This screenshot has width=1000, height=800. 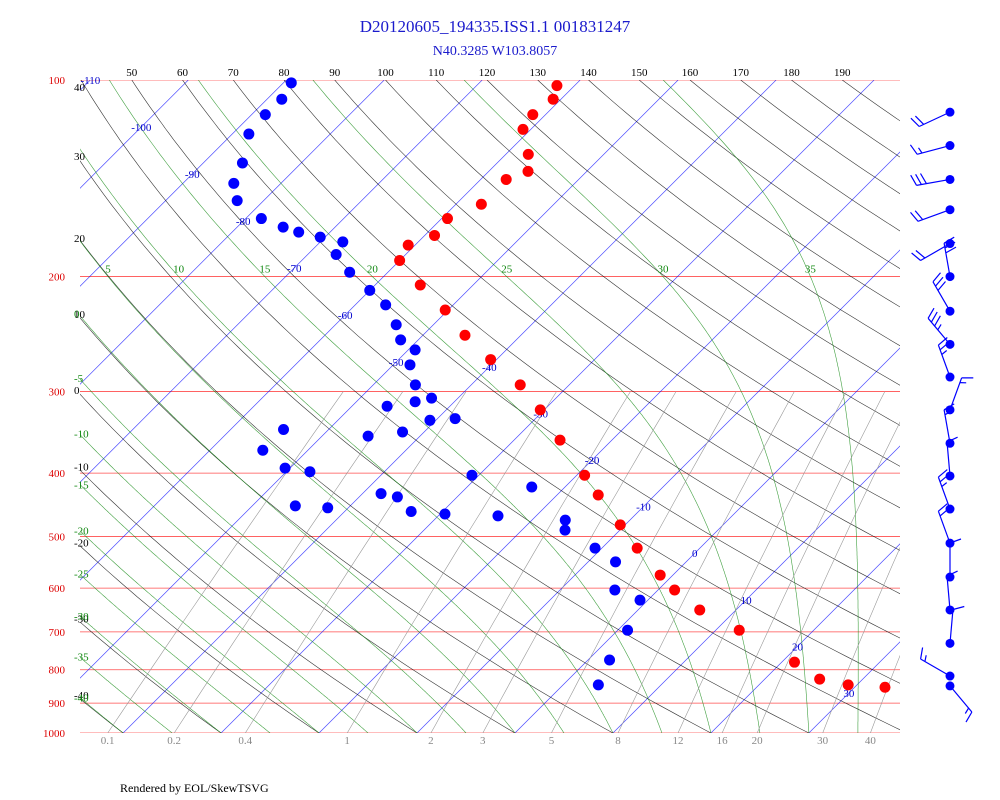 What do you see at coordinates (451, 562) in the screenshot?
I see `mixing-ratio-line` at bounding box center [451, 562].